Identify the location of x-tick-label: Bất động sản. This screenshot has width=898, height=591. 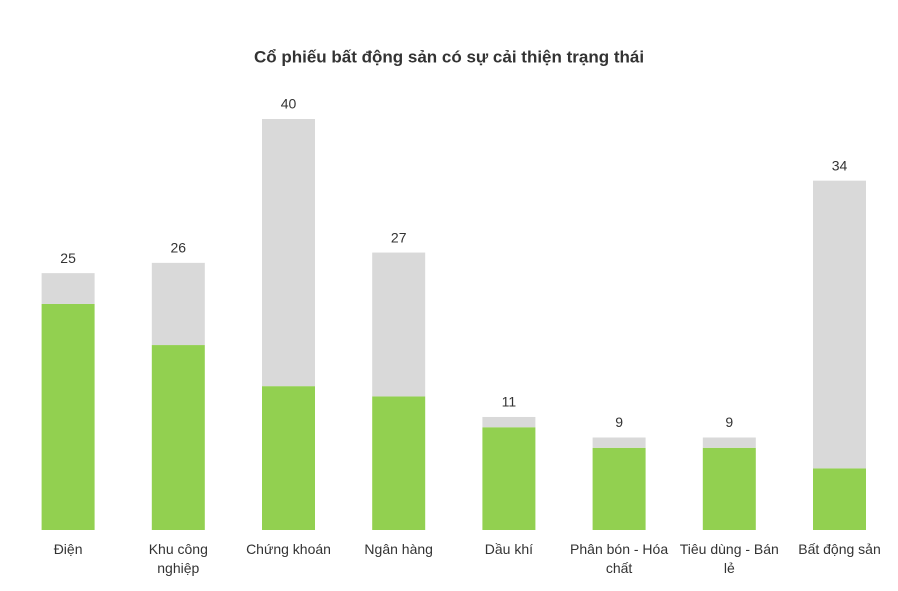
(839, 549).